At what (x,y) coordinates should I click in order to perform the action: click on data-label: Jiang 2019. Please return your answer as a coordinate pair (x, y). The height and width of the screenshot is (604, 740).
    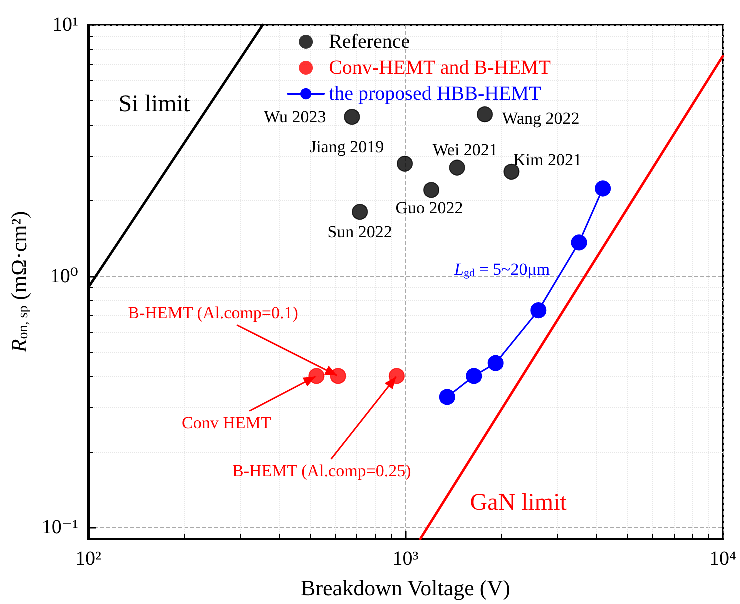
    Looking at the image, I should click on (347, 146).